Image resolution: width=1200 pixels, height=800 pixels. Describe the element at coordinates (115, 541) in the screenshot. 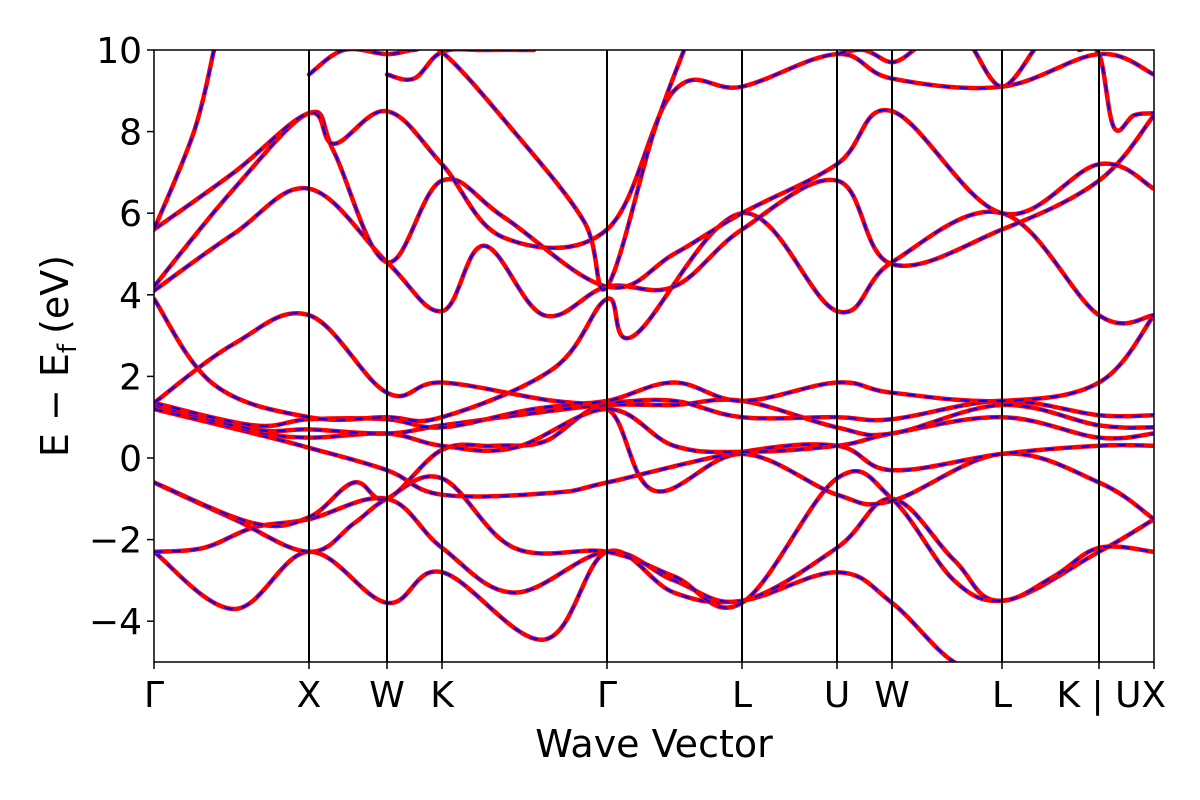

I see `y-tick-label: −2` at that location.